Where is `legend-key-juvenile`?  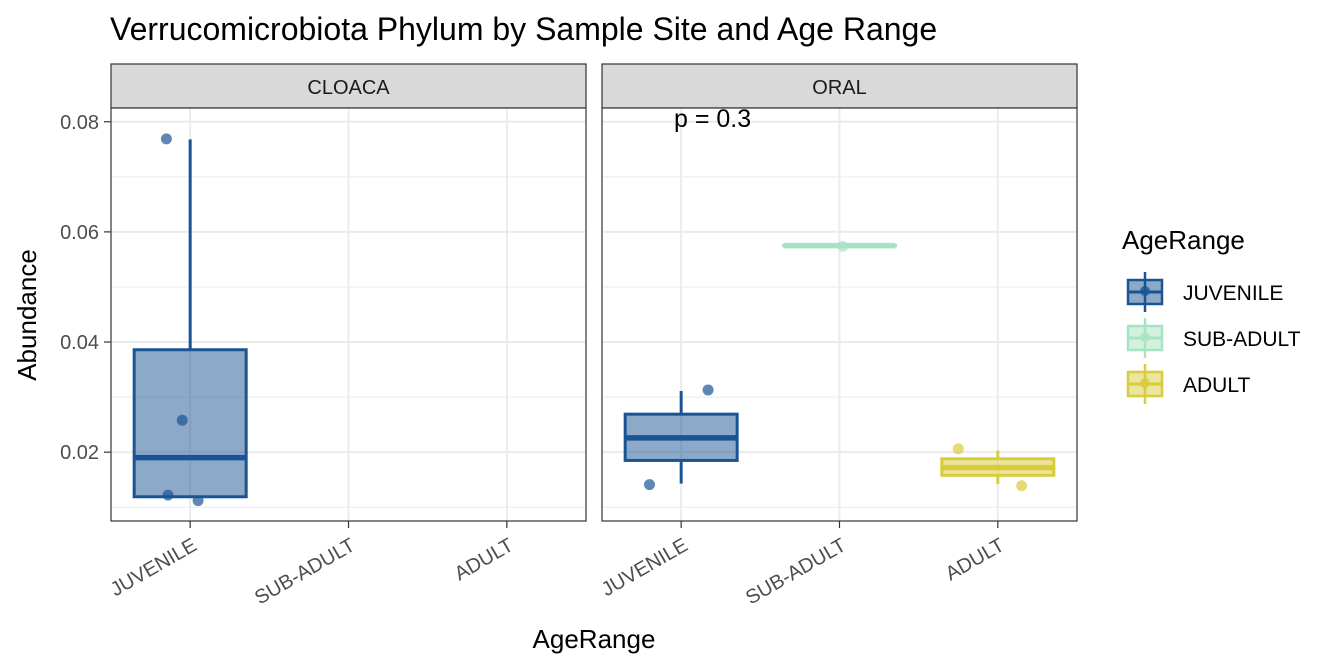
legend-key-juvenile is located at coordinates (1145, 292).